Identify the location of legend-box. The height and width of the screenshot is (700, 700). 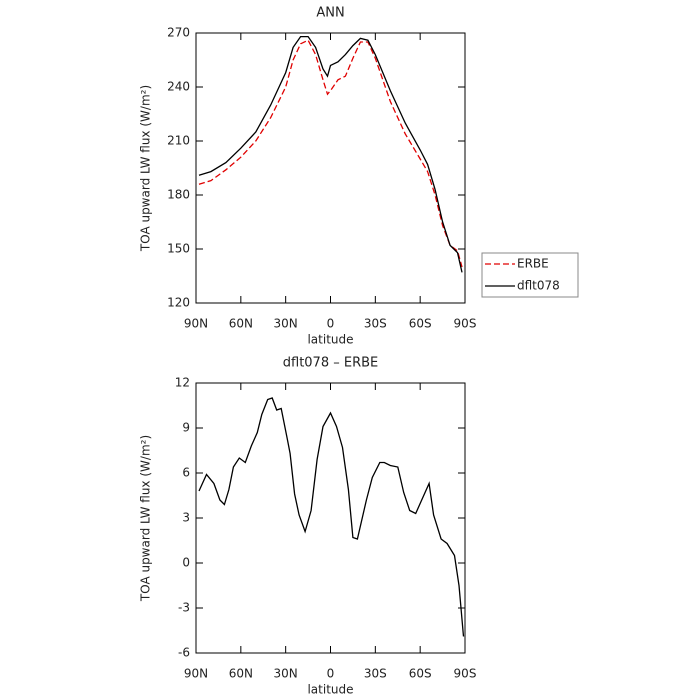
(530, 275).